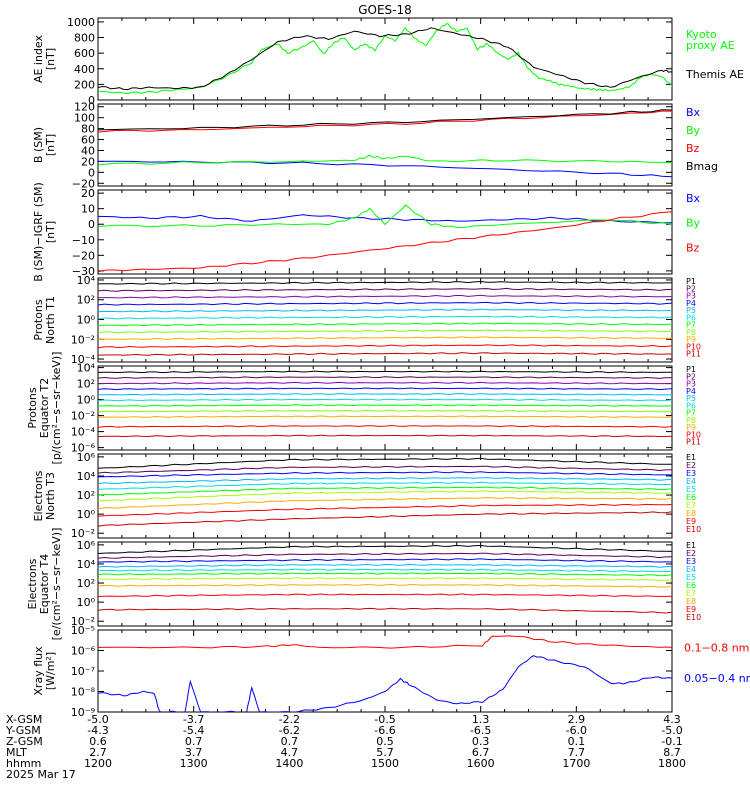 The image size is (750, 800). I want to click on series-line-e8, so click(385, 503).